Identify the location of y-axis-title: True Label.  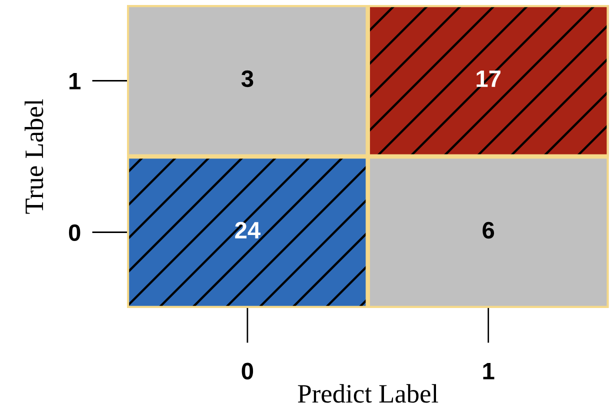
(34, 156).